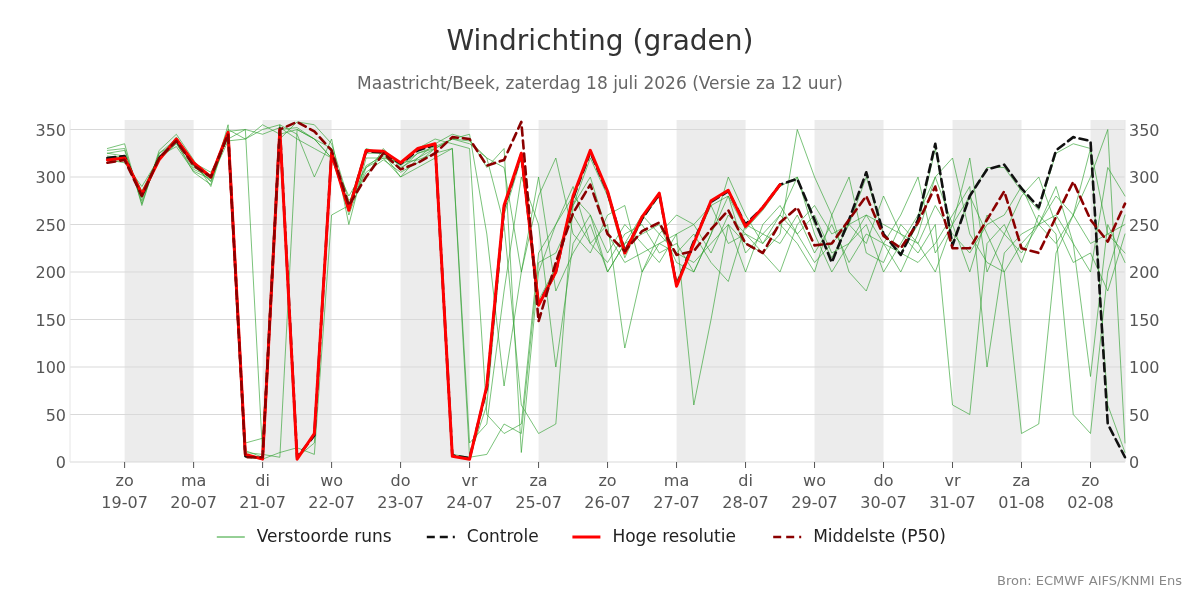 This screenshot has height=600, width=1200. What do you see at coordinates (1090, 580) in the screenshot?
I see `text: Bron: ECMWF AIFS/KNMI Ens` at bounding box center [1090, 580].